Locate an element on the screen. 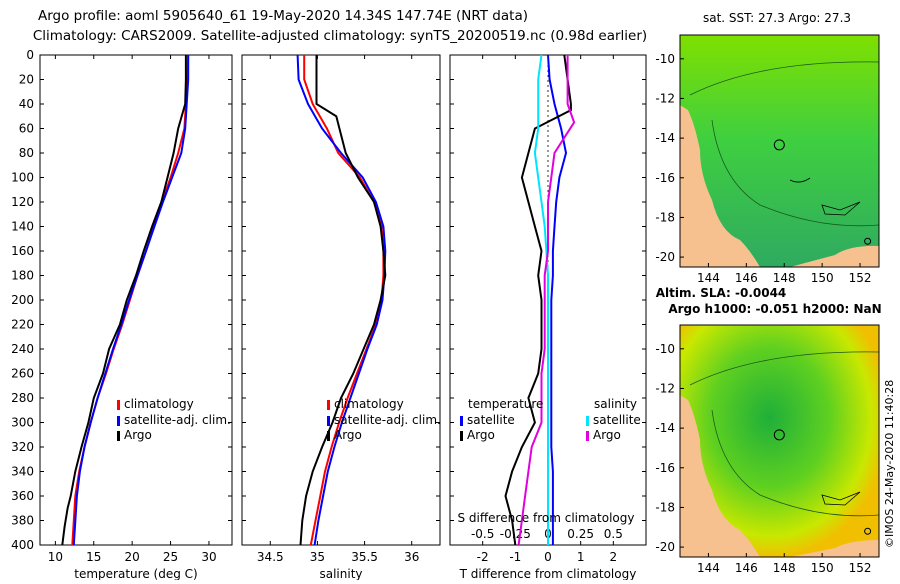  series-line-satellite-adj-clim- is located at coordinates (131, 300).